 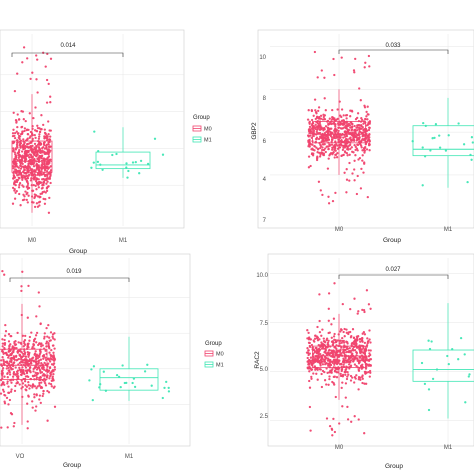 What do you see at coordinates (68, 46) in the screenshot?
I see `p-value-label: 0.014` at bounding box center [68, 46].